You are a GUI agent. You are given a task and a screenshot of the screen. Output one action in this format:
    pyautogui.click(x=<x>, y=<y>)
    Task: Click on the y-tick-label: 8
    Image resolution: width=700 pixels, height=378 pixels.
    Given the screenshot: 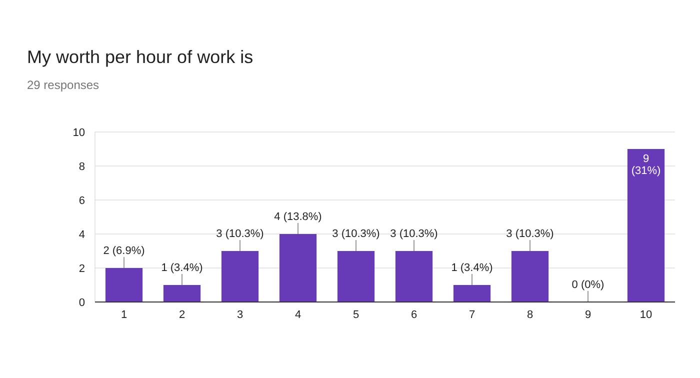 What is the action you would take?
    pyautogui.click(x=81, y=167)
    